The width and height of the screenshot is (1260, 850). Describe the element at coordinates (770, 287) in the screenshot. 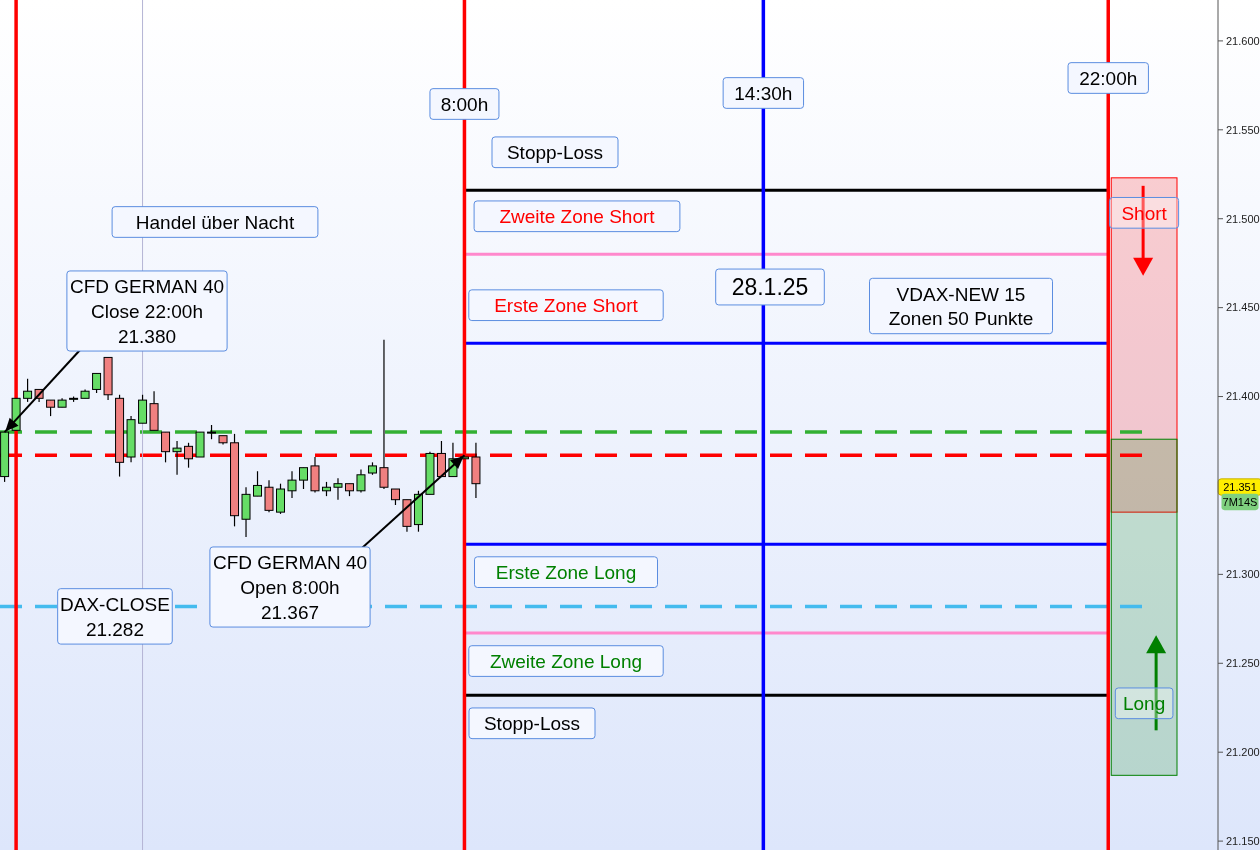

I see `annotation: 28.1.25` at that location.